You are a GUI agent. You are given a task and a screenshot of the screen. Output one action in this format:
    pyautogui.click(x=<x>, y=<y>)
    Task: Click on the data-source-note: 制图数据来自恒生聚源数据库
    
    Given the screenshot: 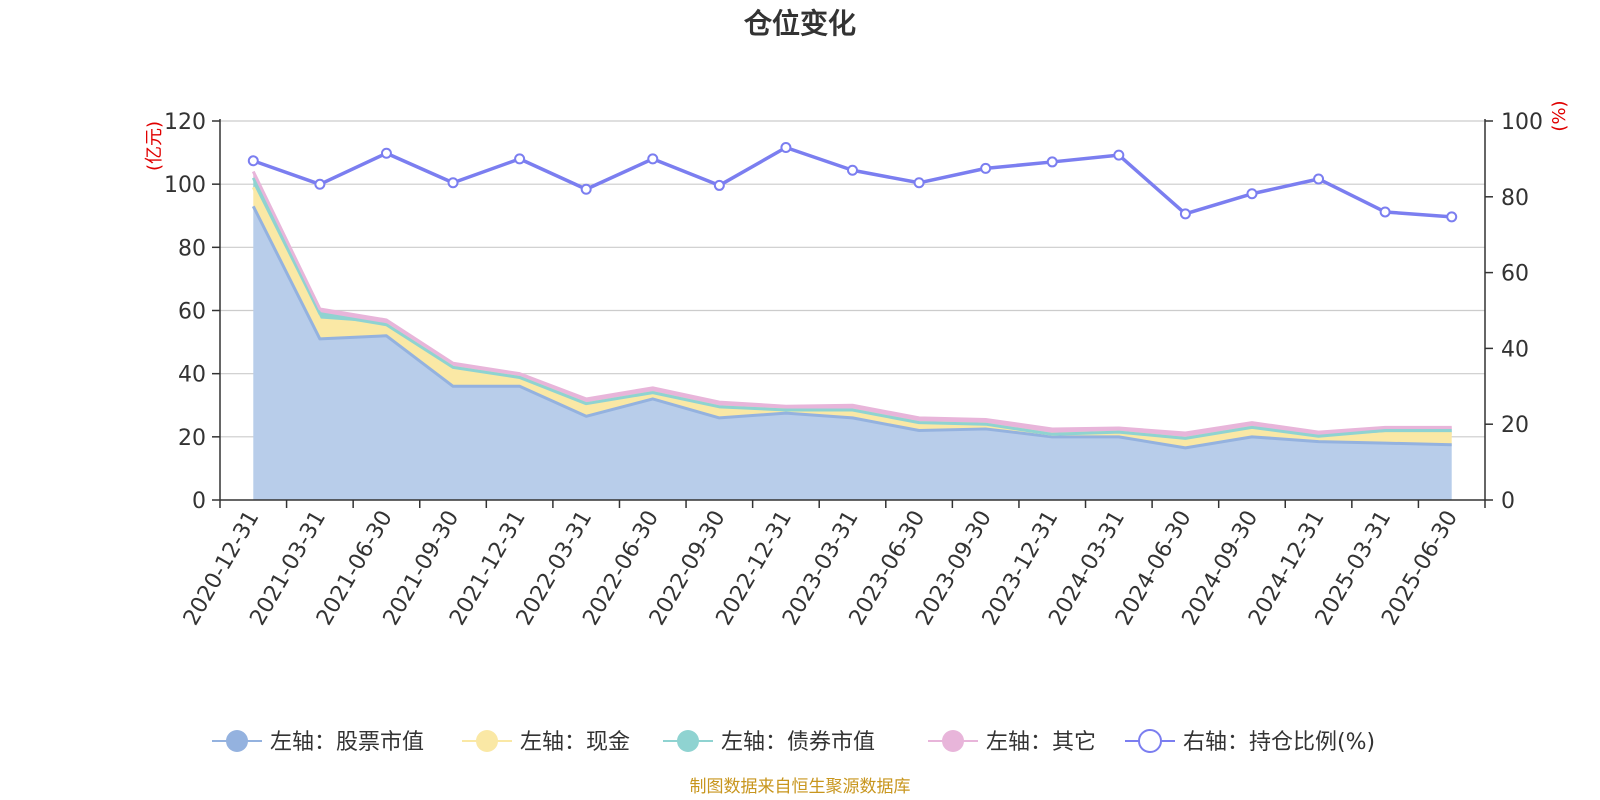 What is the action you would take?
    pyautogui.click(x=800, y=787)
    